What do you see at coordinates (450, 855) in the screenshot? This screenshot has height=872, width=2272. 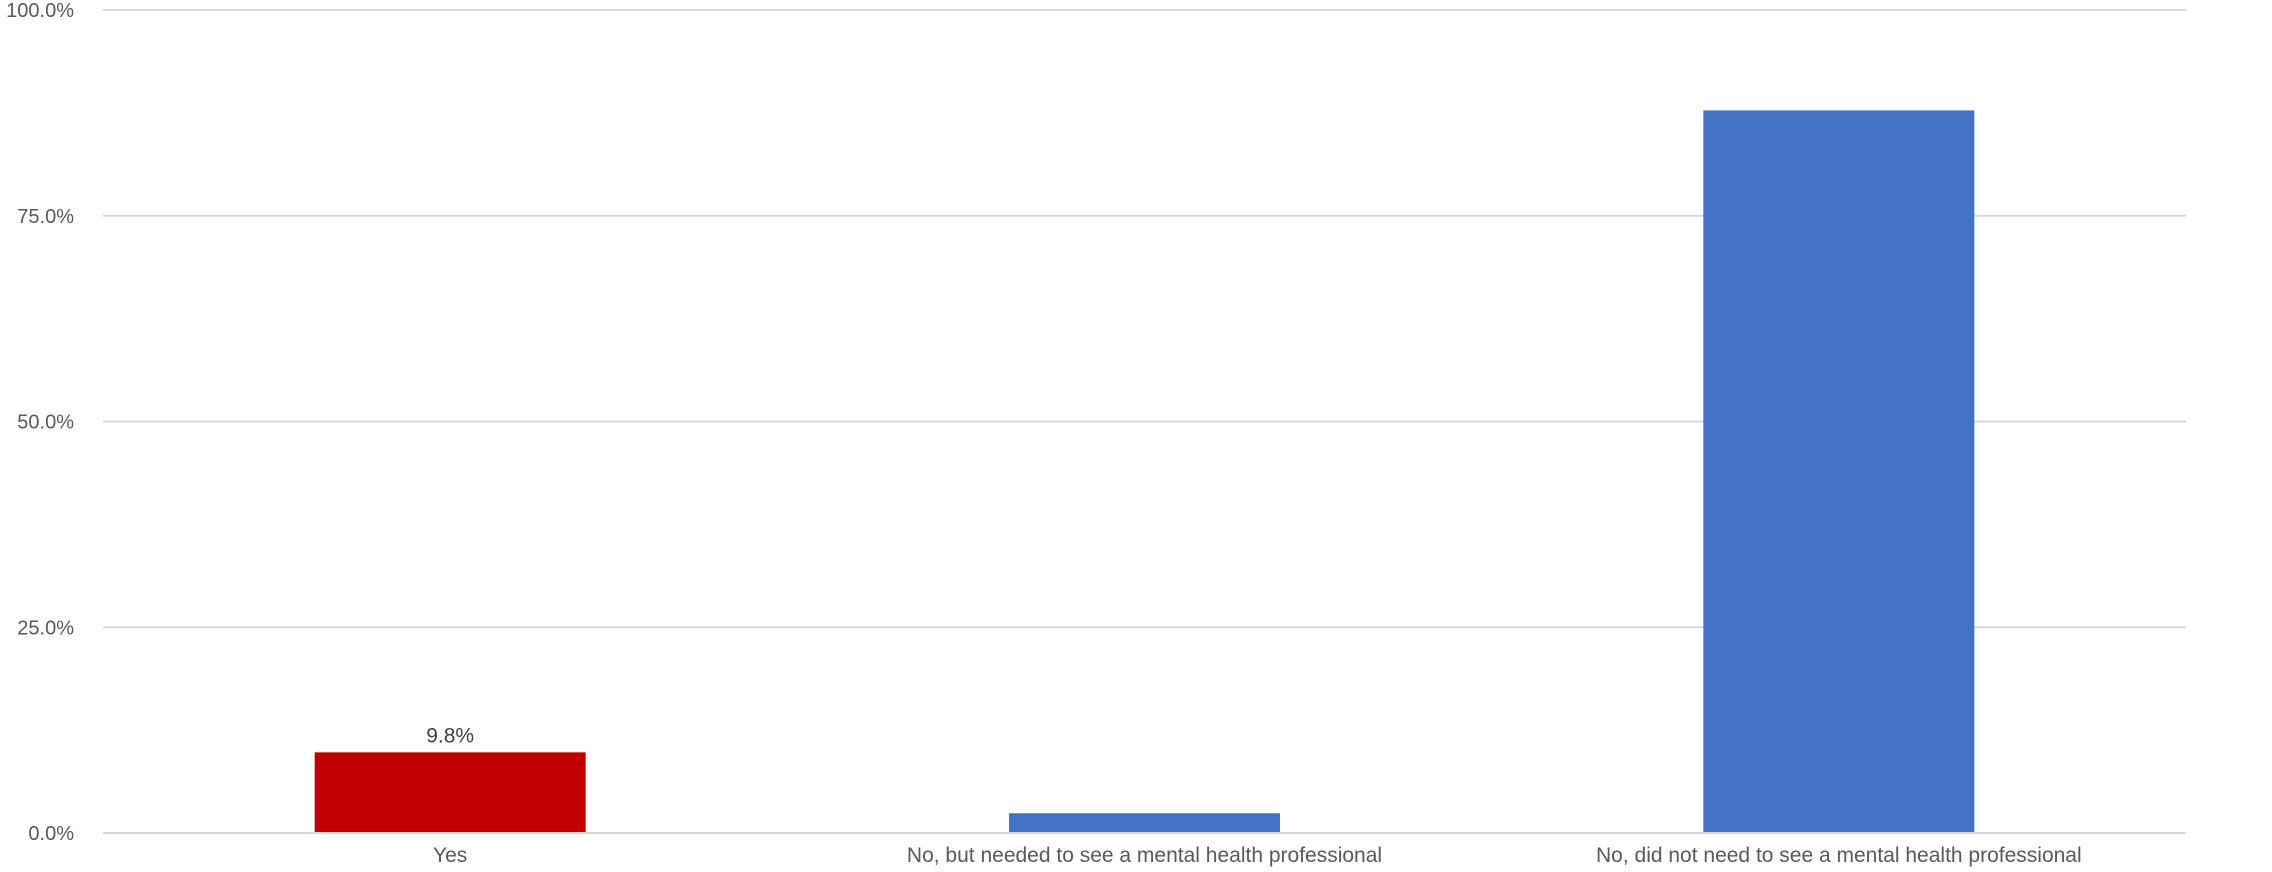 I see `x-category-label: Yes` at bounding box center [450, 855].